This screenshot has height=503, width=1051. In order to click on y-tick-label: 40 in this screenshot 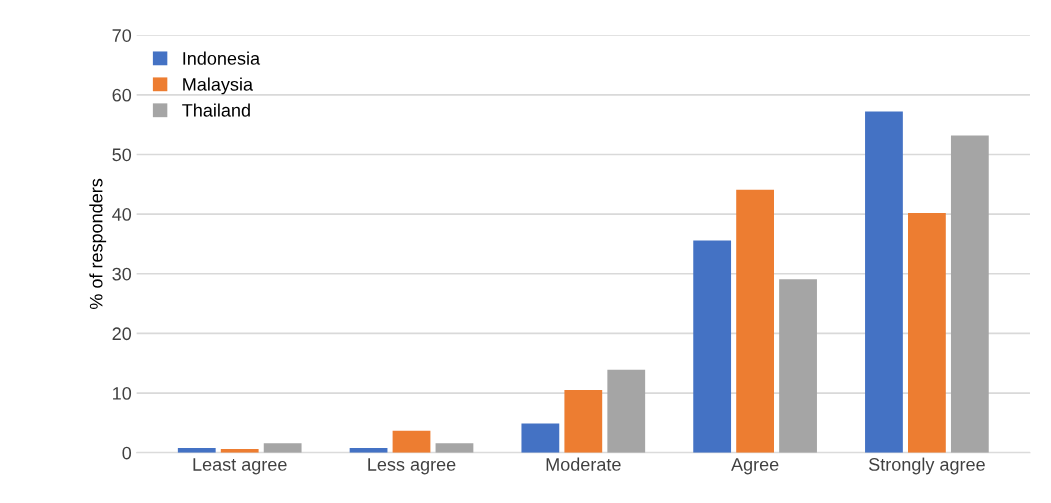, I will do `click(122, 214)`.